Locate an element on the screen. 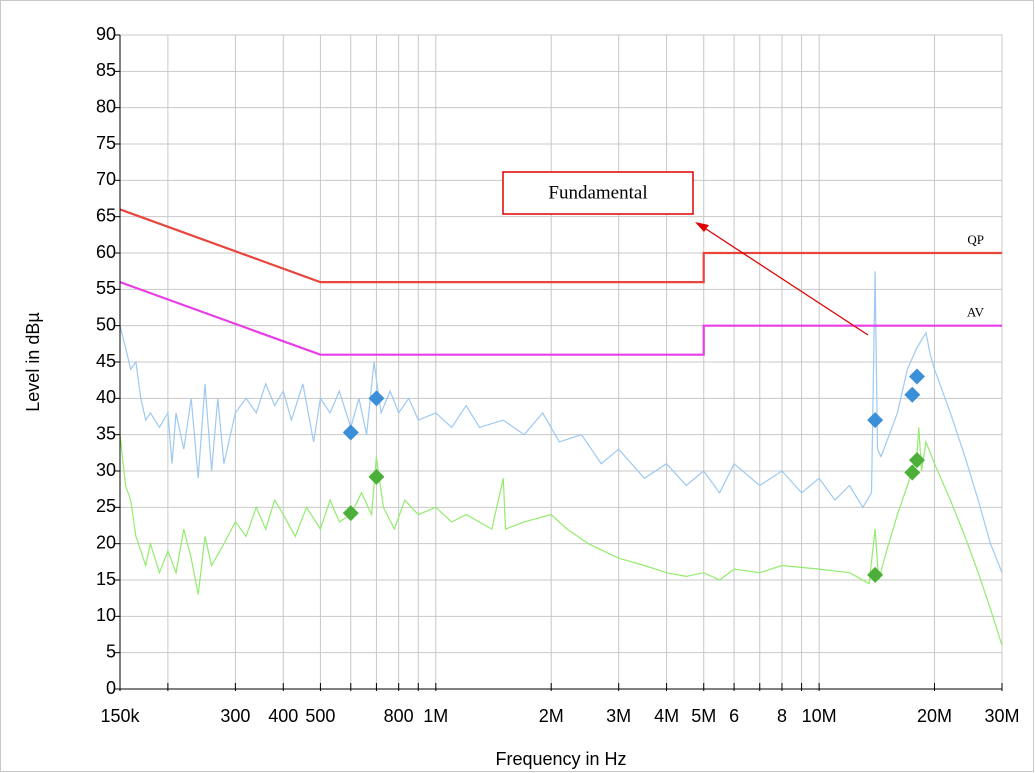  x-tick-label: 6 is located at coordinates (734, 716).